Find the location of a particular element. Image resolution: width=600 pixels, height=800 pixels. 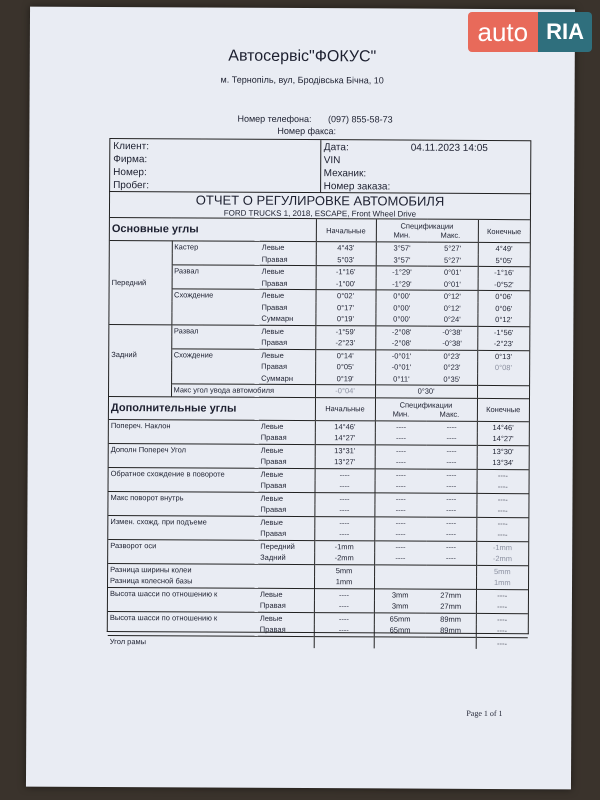

row-min: 3mm is located at coordinates (399, 606).